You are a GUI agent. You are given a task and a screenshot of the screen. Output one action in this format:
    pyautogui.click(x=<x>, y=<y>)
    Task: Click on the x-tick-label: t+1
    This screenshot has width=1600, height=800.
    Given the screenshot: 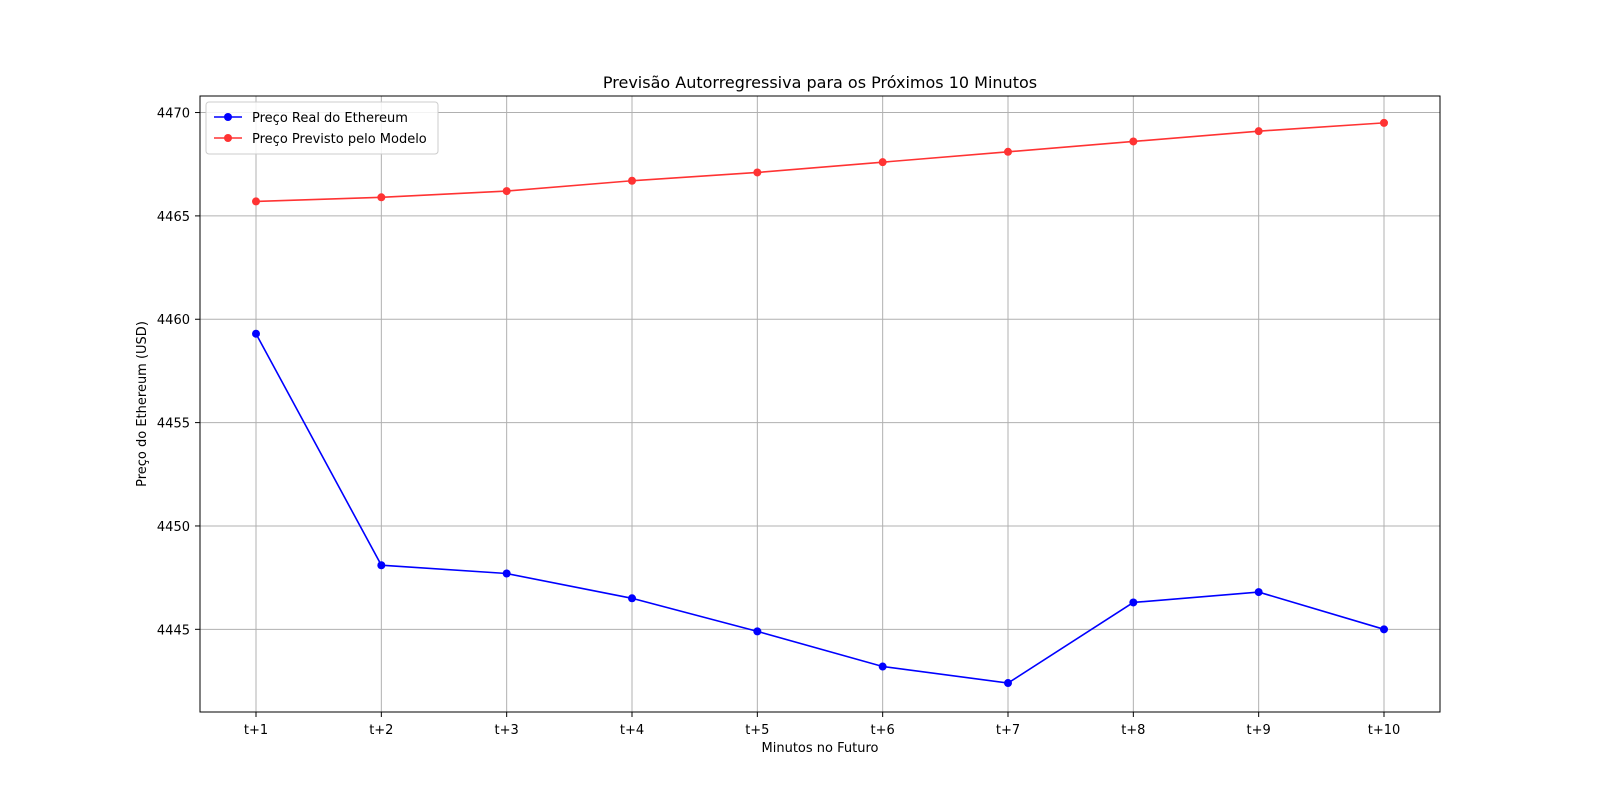 What is the action you would take?
    pyautogui.click(x=256, y=730)
    